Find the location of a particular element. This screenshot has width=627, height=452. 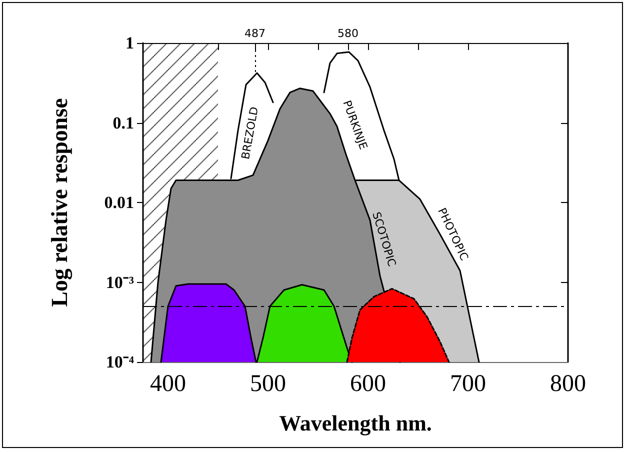

x2-tick-label: 487 is located at coordinates (255, 33).